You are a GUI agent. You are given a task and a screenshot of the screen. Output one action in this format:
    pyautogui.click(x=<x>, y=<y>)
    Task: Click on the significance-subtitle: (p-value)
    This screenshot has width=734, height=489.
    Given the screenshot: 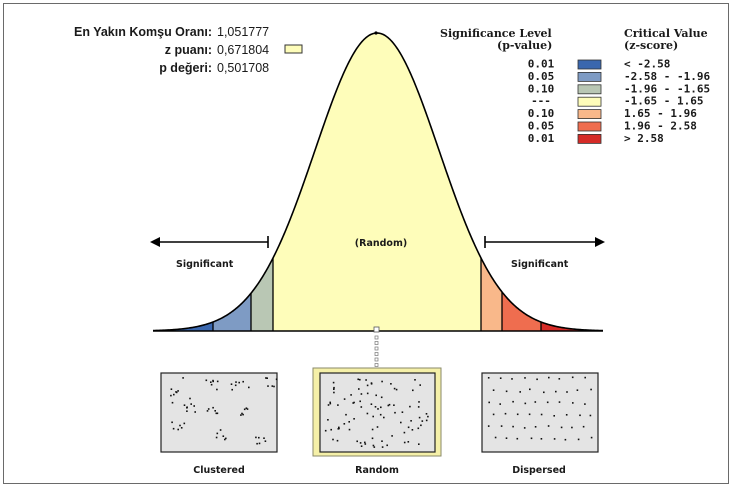 What is the action you would take?
    pyautogui.click(x=524, y=45)
    